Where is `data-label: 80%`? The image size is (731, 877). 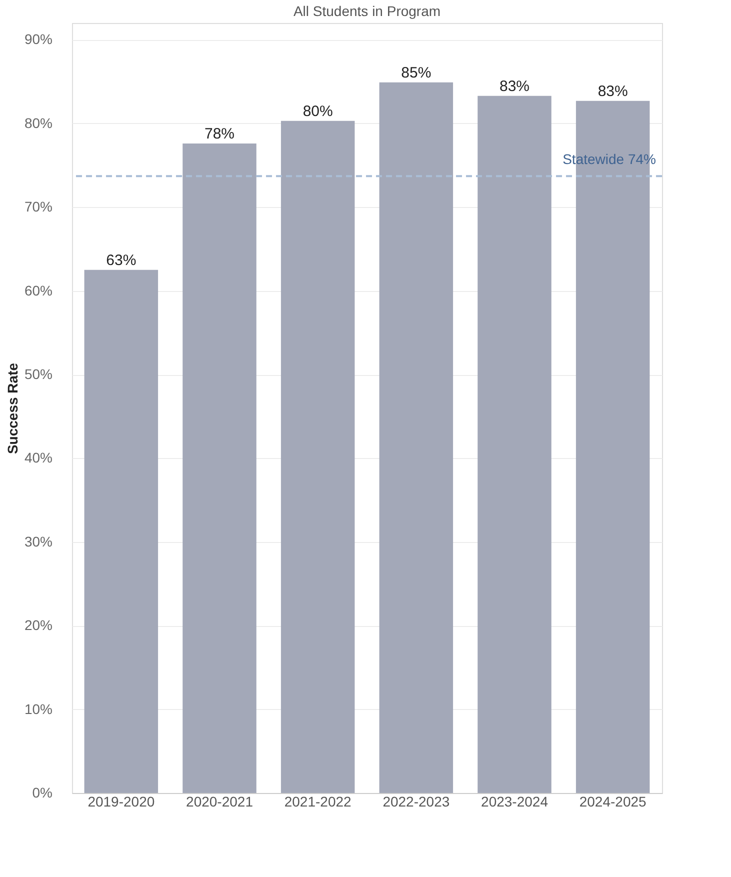
data-label: 80% is located at coordinates (317, 111).